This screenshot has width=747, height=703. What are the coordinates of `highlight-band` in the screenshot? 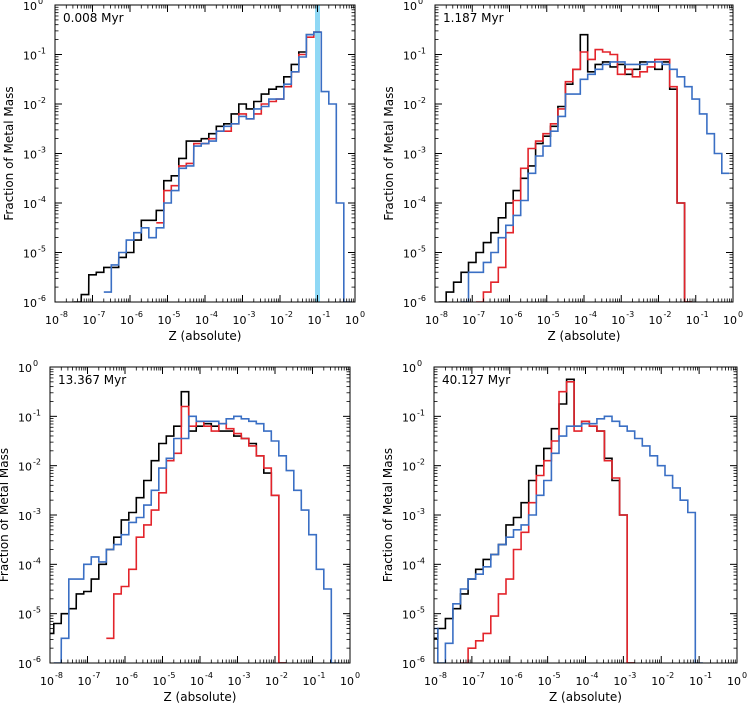 It's located at (317, 153).